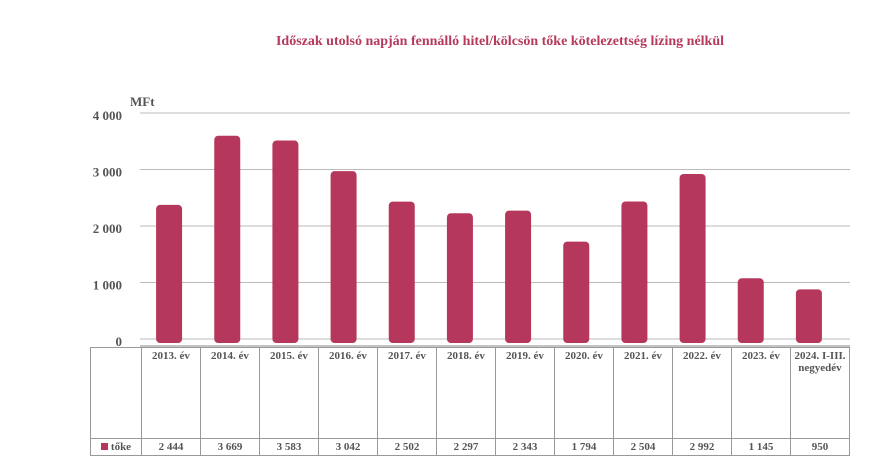 The width and height of the screenshot is (880, 461). What do you see at coordinates (107, 284) in the screenshot?
I see `y-tick-label: 1 000` at bounding box center [107, 284].